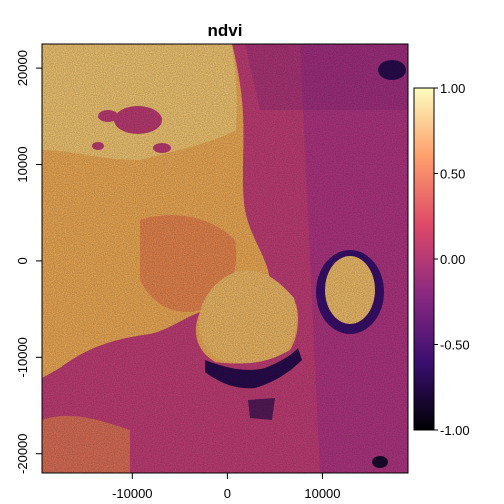 This screenshot has width=504, height=504. Describe the element at coordinates (322, 493) in the screenshot. I see `x-tick-label: 10000` at that location.